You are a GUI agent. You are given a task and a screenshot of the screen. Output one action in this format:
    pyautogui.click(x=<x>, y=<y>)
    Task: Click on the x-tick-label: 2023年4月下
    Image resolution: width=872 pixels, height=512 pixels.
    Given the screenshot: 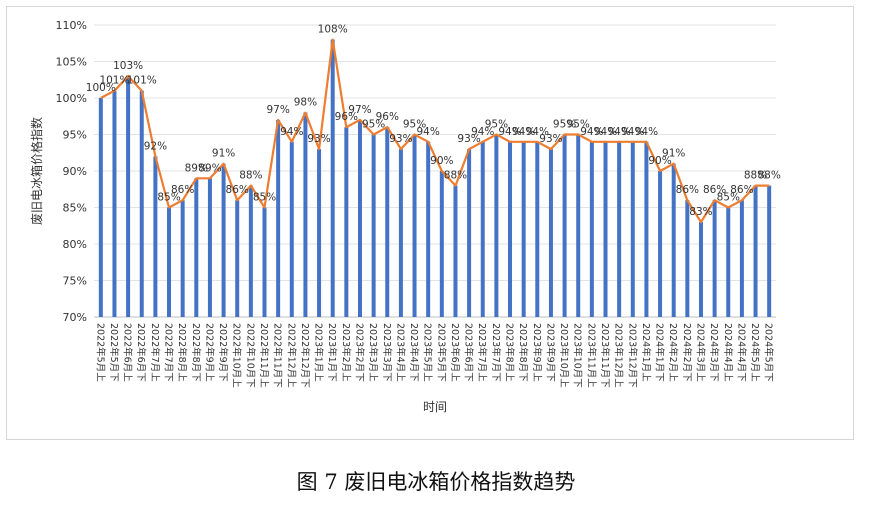 What is the action you would take?
    pyautogui.click(x=414, y=352)
    